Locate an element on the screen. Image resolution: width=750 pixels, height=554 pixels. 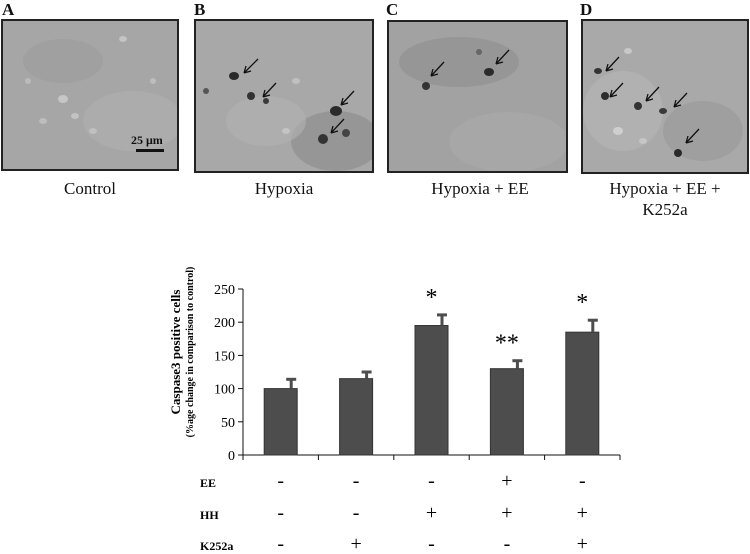
caption-hypoxia: Hypoxia is located at coordinates (284, 188).